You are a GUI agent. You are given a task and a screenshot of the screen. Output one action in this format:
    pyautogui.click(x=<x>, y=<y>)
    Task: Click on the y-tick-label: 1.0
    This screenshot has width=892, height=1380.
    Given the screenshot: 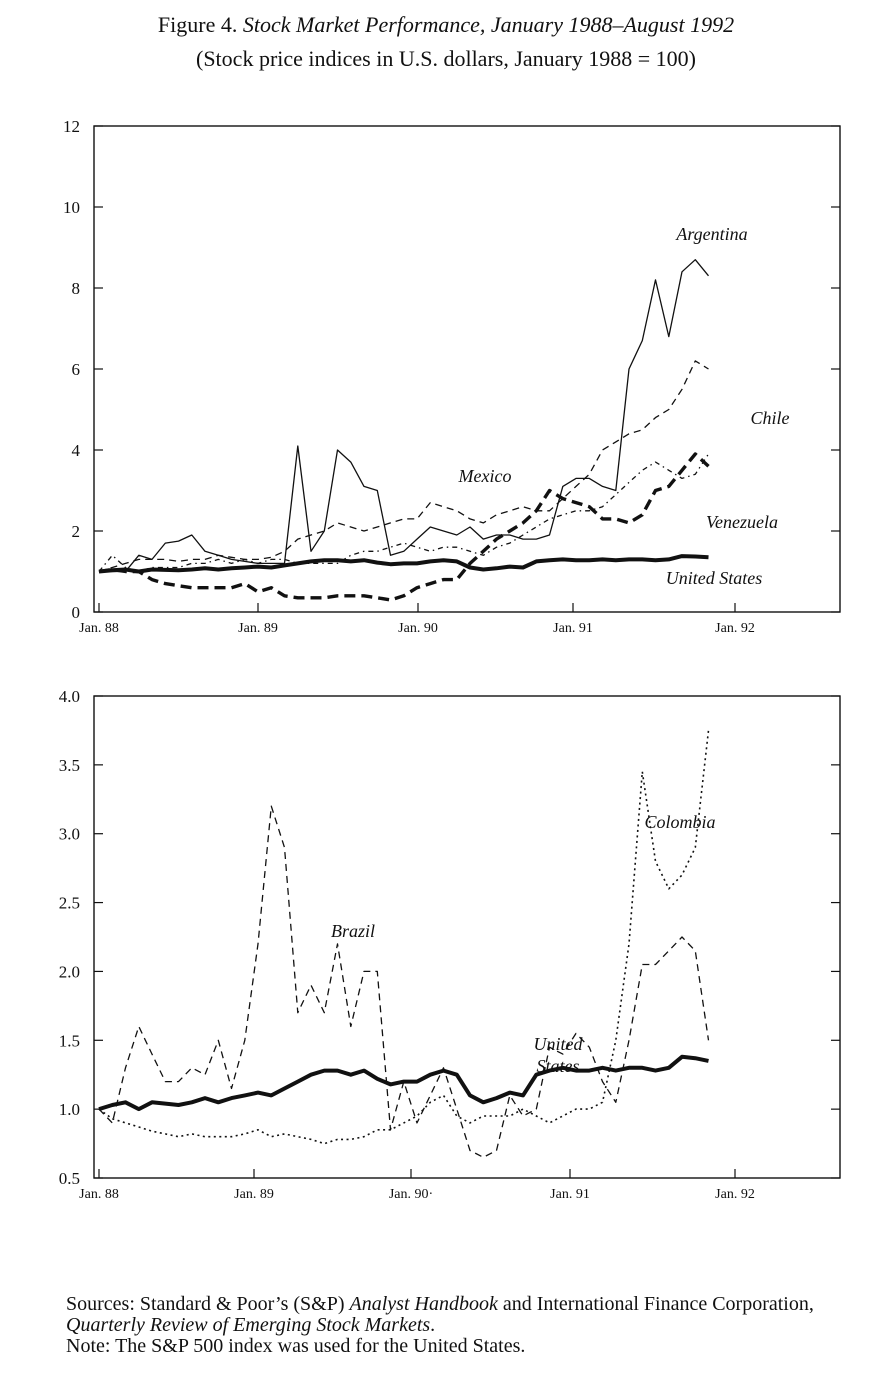 What is the action you would take?
    pyautogui.click(x=69, y=1109)
    